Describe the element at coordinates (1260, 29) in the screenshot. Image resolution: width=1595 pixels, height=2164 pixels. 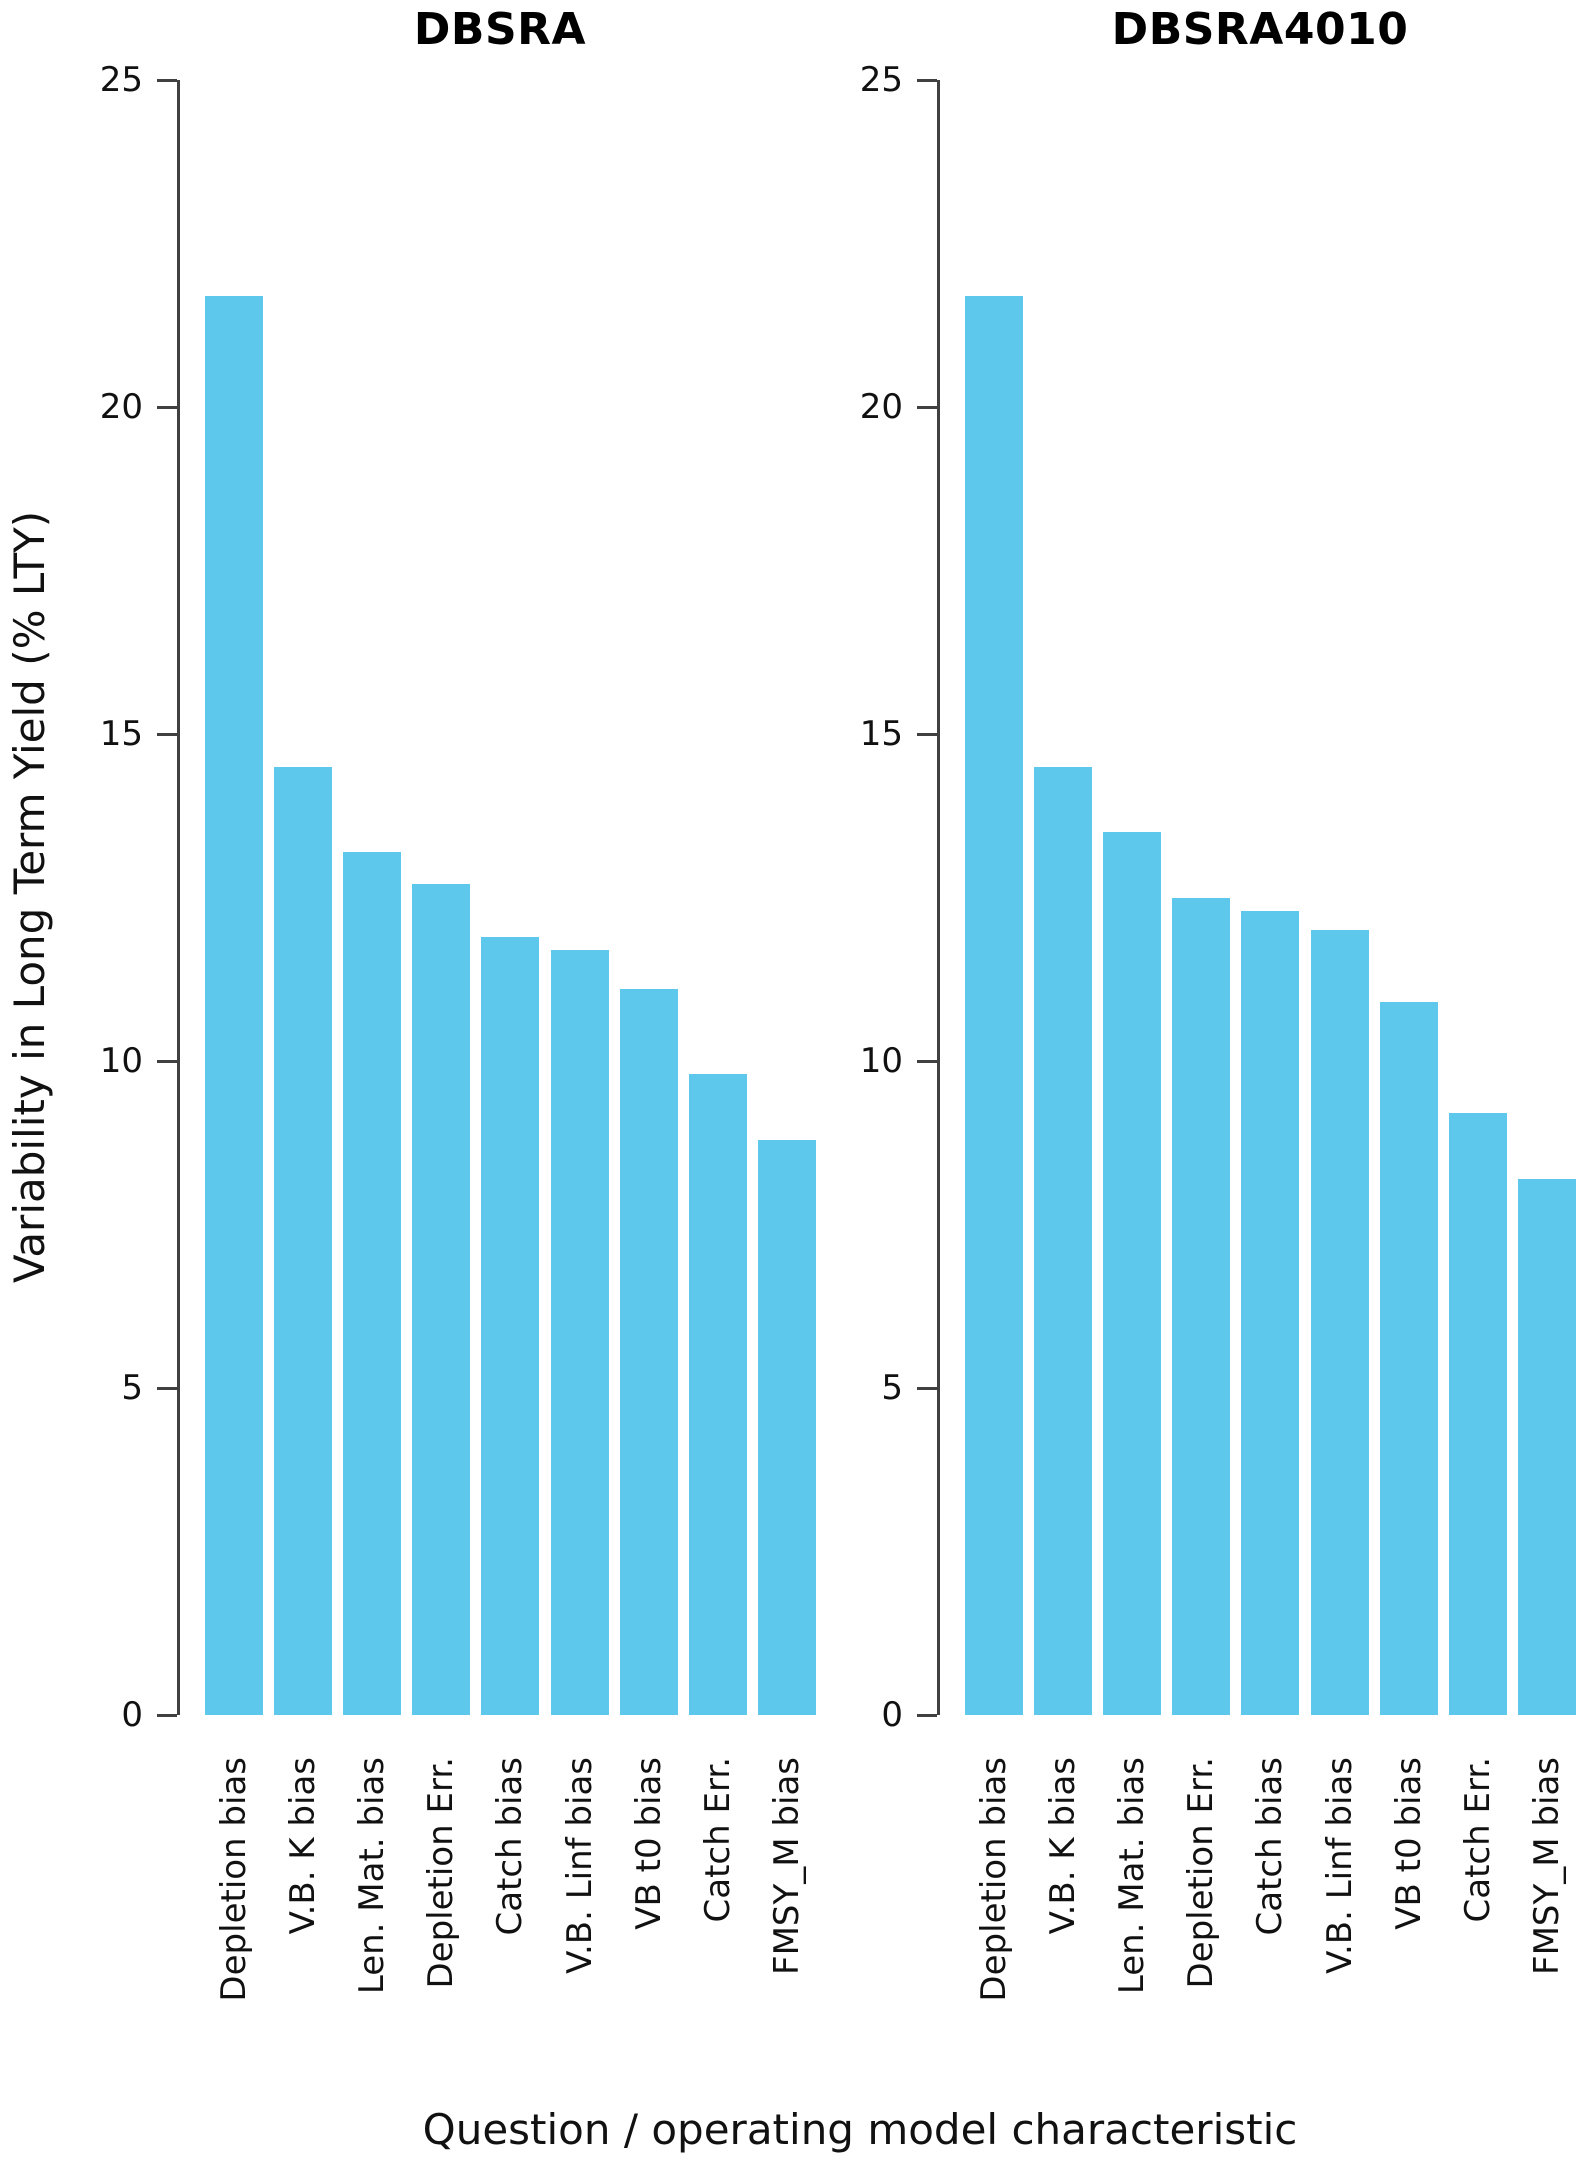
I see `panel-title-dbsra4010: DBSRA4010` at that location.